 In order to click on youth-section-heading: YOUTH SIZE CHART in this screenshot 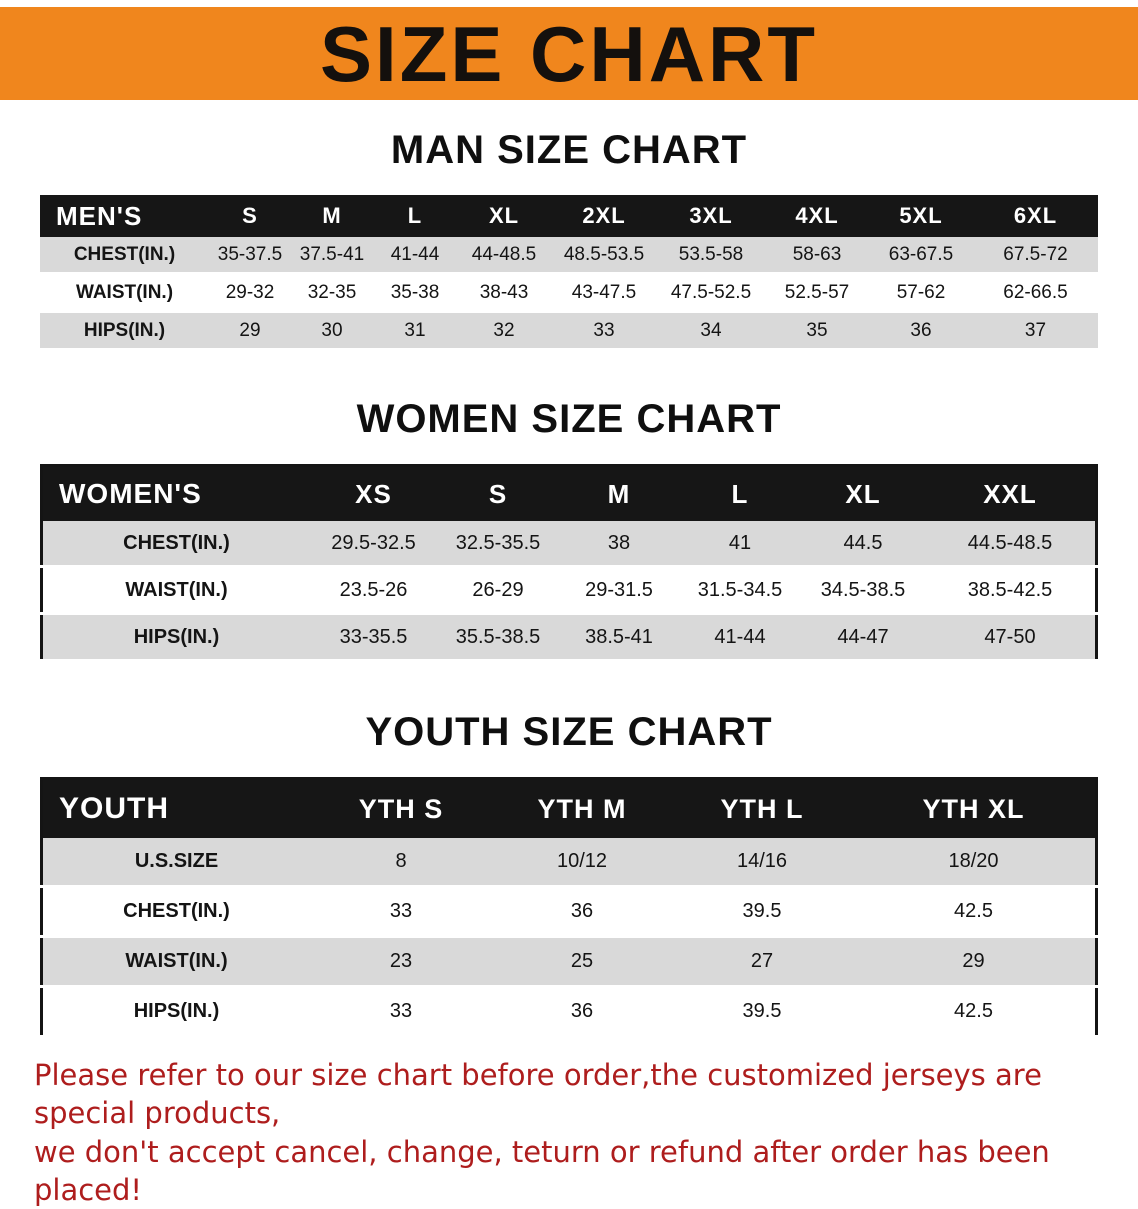, I will do `click(569, 732)`.